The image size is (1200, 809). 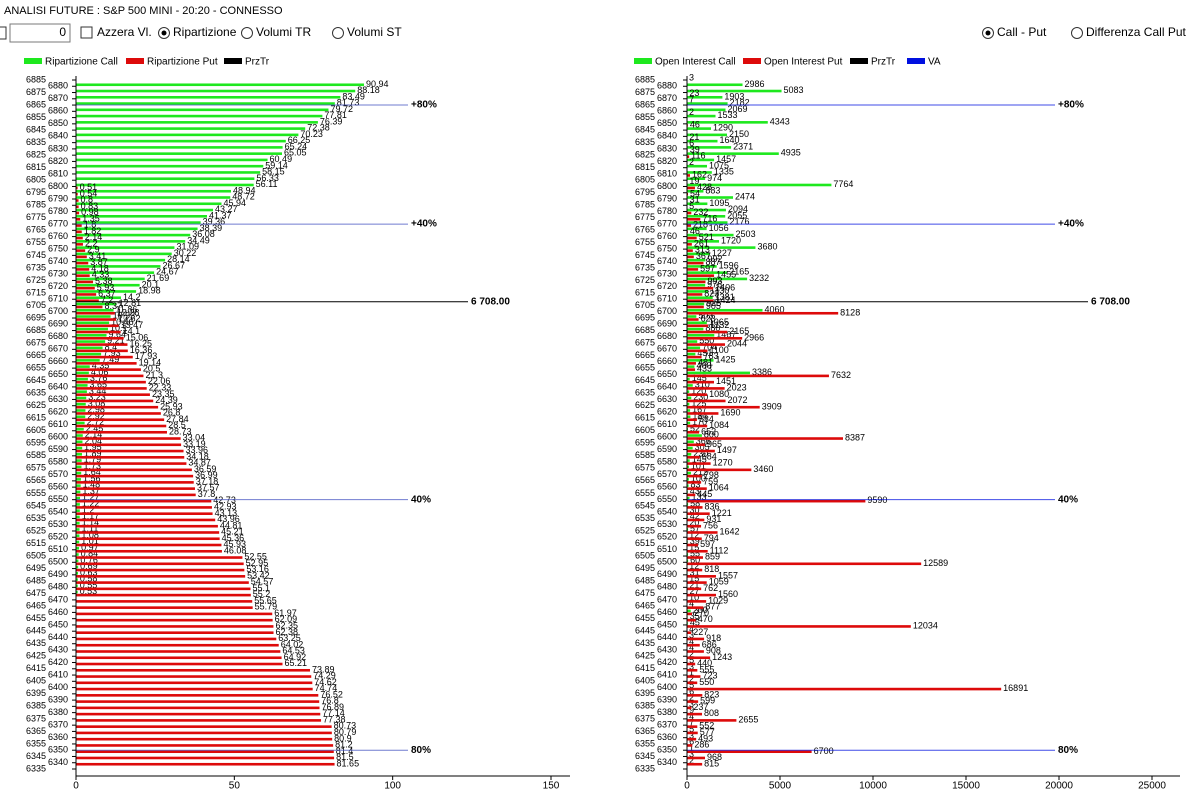 I want to click on counter-value: 0, so click(x=62, y=32).